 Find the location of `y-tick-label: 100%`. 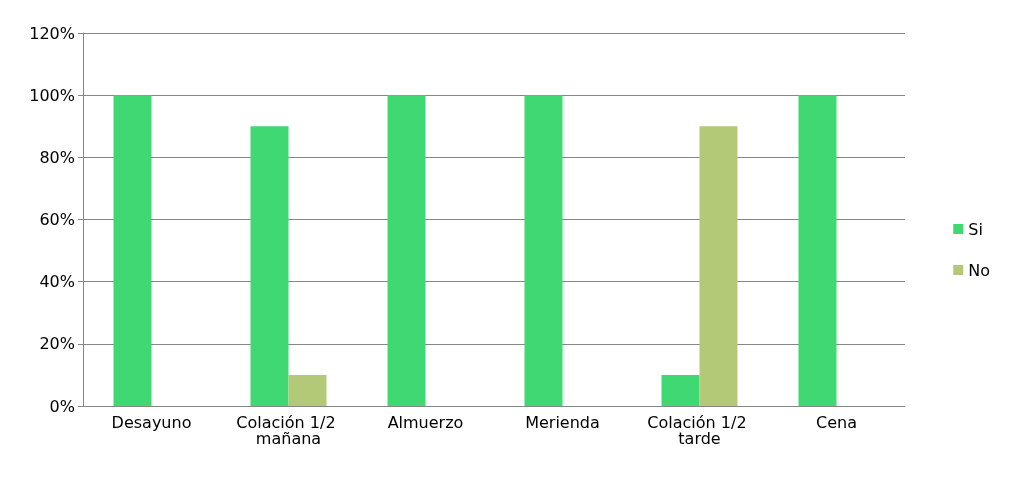

y-tick-label: 100% is located at coordinates (52, 95).